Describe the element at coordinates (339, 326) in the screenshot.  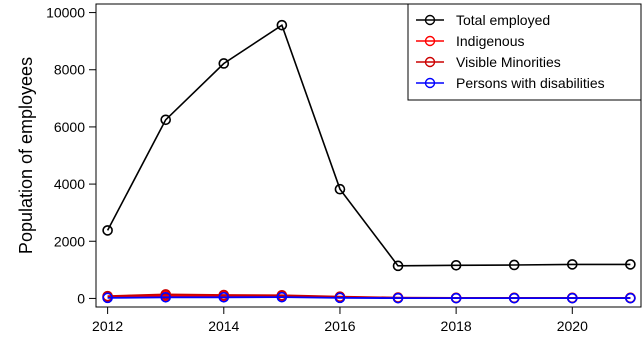
I see `x-tick-label: 2016` at that location.